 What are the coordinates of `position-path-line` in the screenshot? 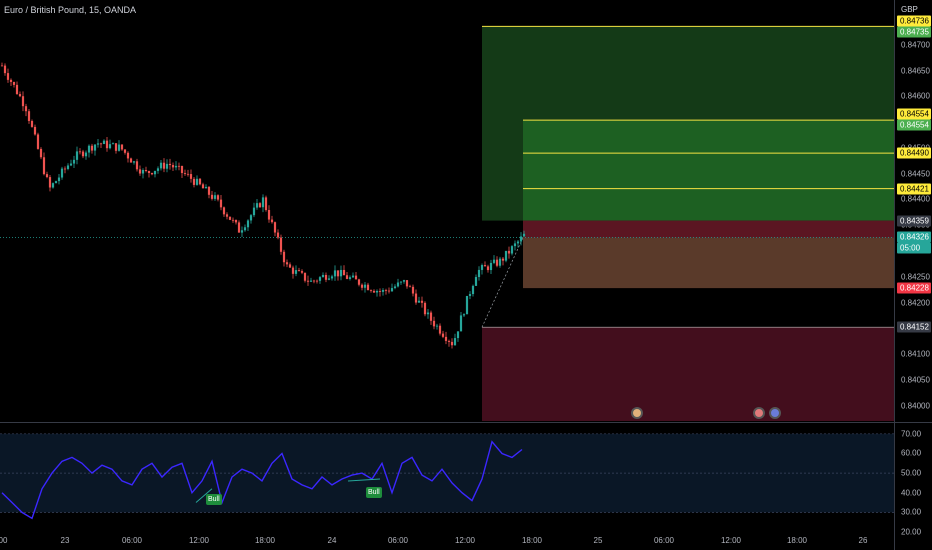 It's located at (502, 282).